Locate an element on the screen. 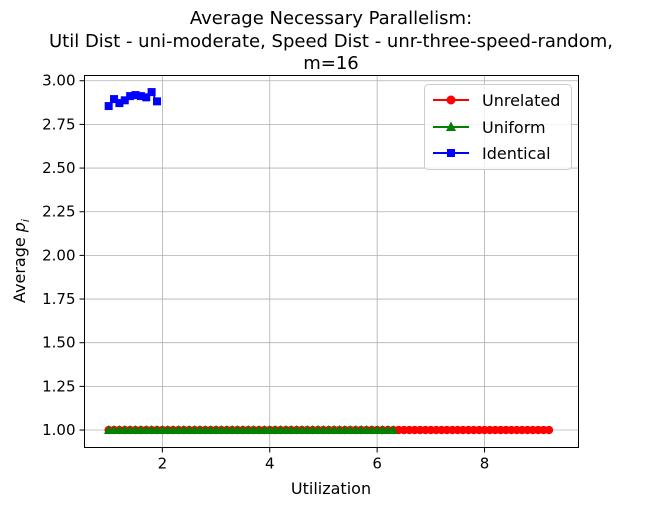 This screenshot has height=508, width=655. legend-label-uniform: Uniform is located at coordinates (514, 127).